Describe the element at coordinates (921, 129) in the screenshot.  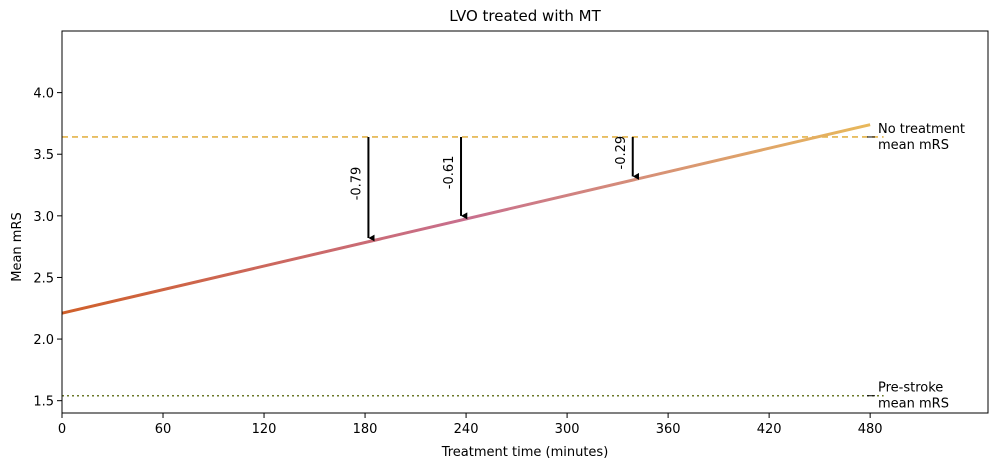
I see `reference-label-line: No treatment` at that location.